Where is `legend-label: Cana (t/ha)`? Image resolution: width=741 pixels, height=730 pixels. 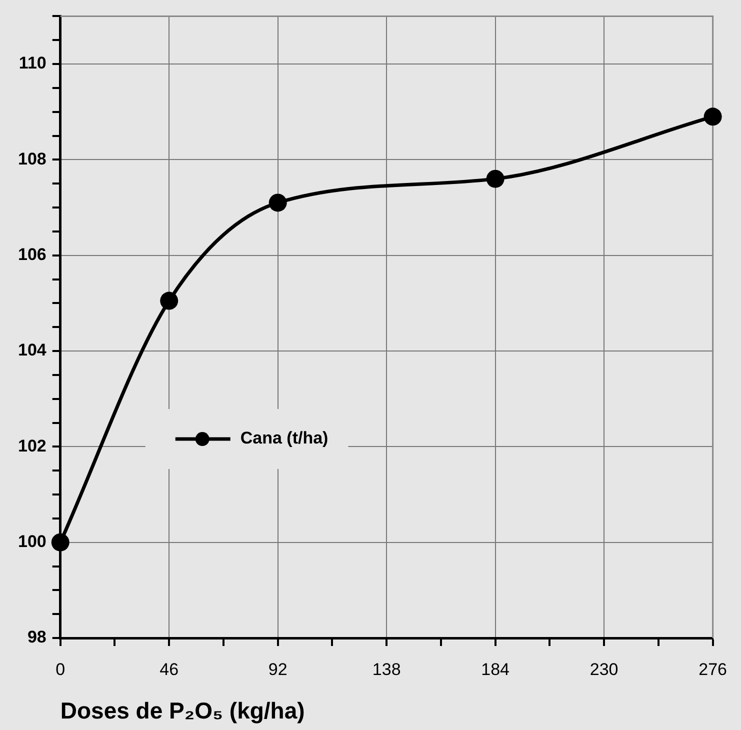
legend-label: Cana (t/ha) is located at coordinates (284, 438).